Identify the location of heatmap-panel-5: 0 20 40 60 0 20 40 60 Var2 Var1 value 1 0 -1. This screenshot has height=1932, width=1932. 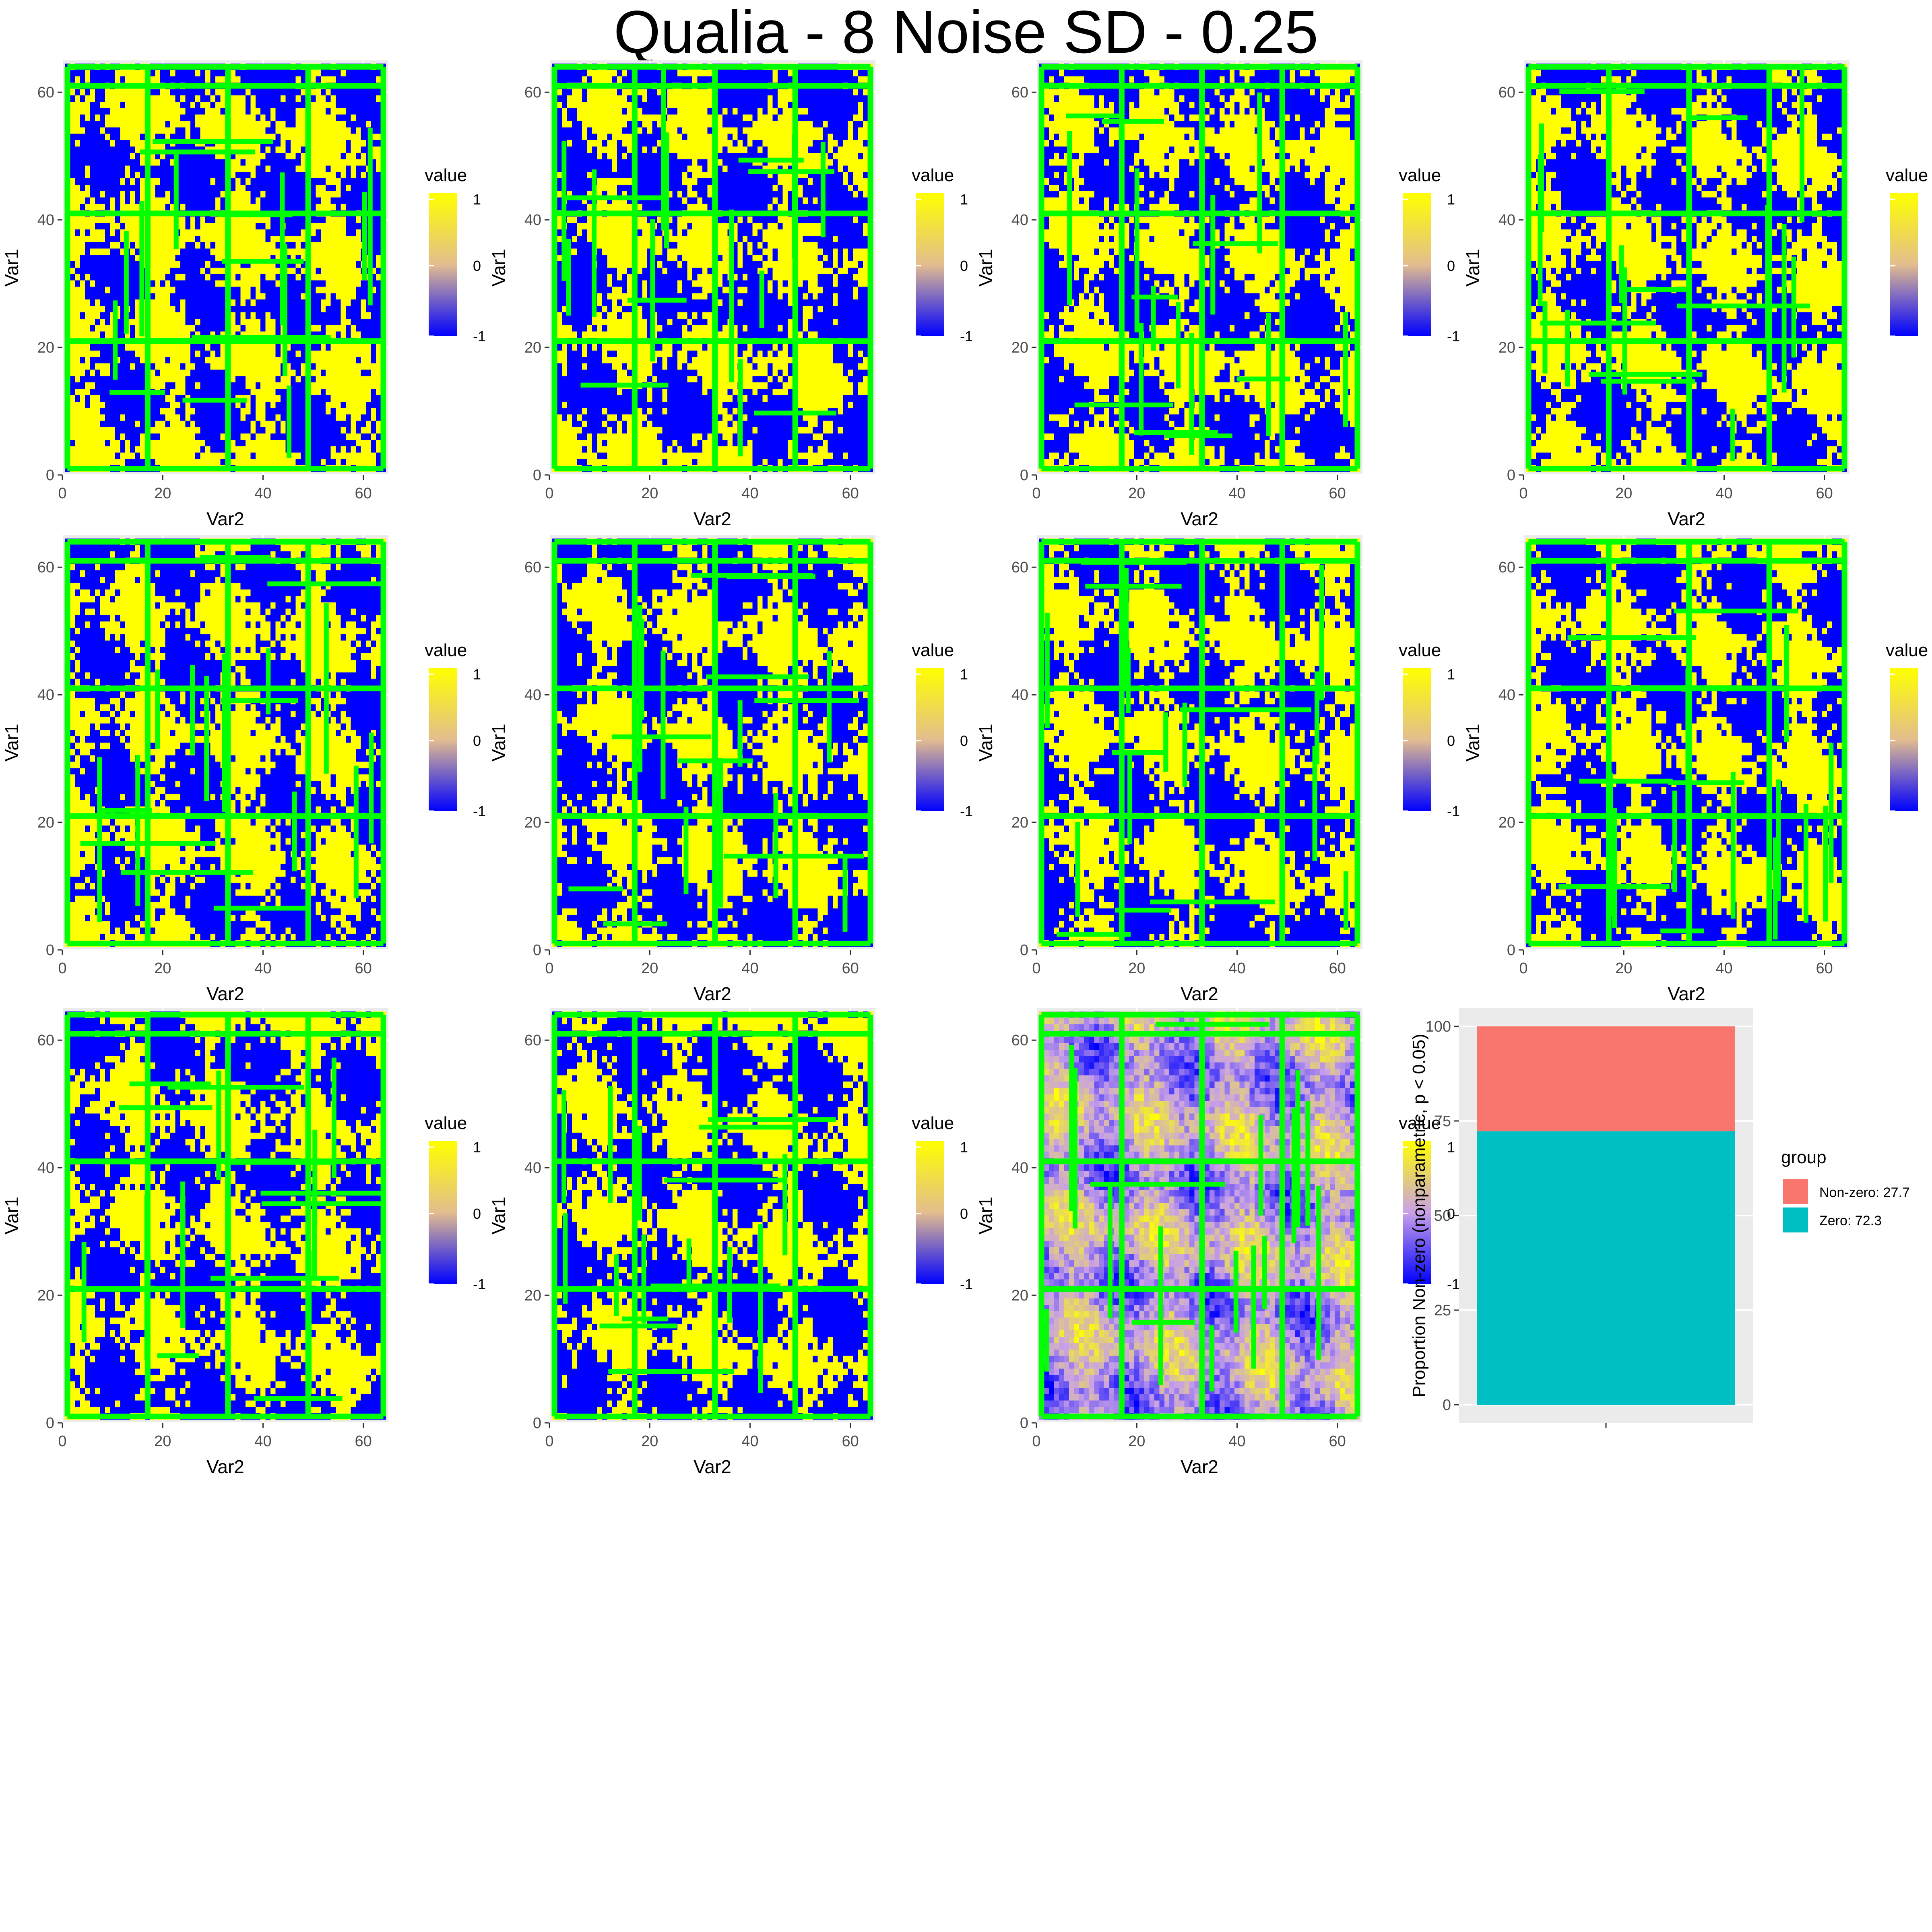
(243, 769).